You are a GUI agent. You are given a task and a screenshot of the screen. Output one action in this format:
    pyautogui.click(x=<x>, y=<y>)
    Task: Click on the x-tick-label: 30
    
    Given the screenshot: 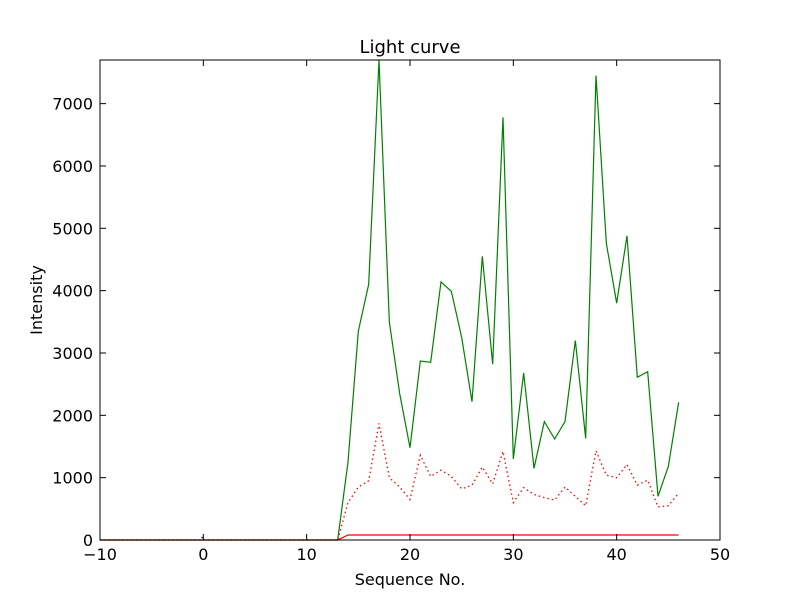 What is the action you would take?
    pyautogui.click(x=513, y=554)
    